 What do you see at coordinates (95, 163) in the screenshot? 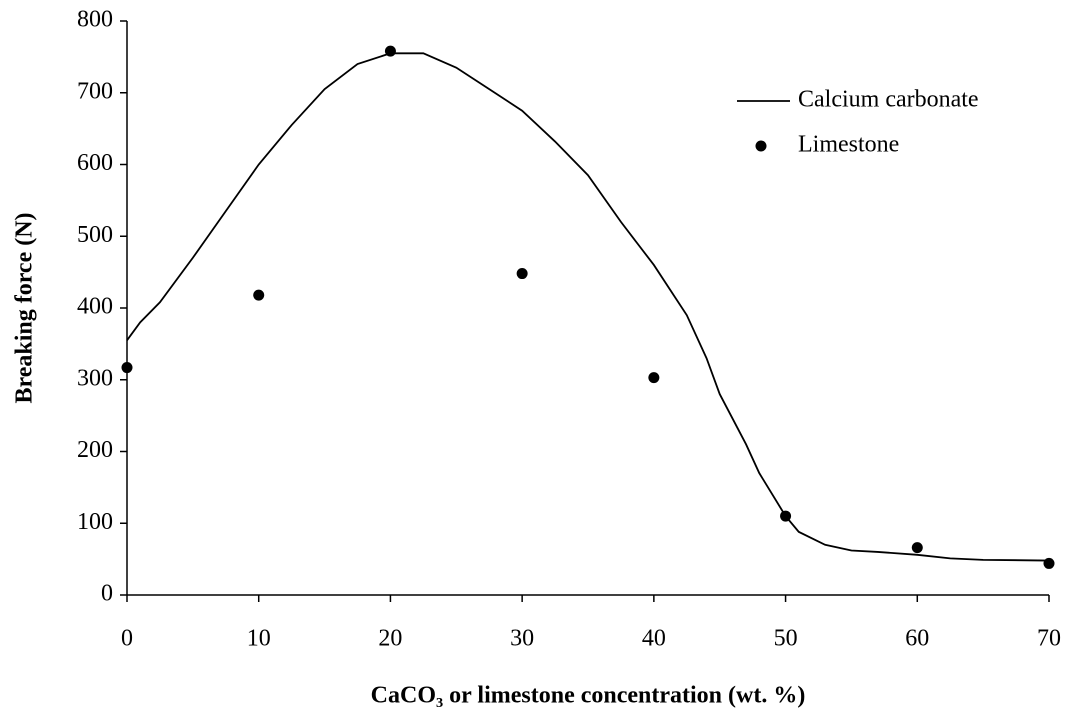
I see `y-tick-label: 600` at bounding box center [95, 163].